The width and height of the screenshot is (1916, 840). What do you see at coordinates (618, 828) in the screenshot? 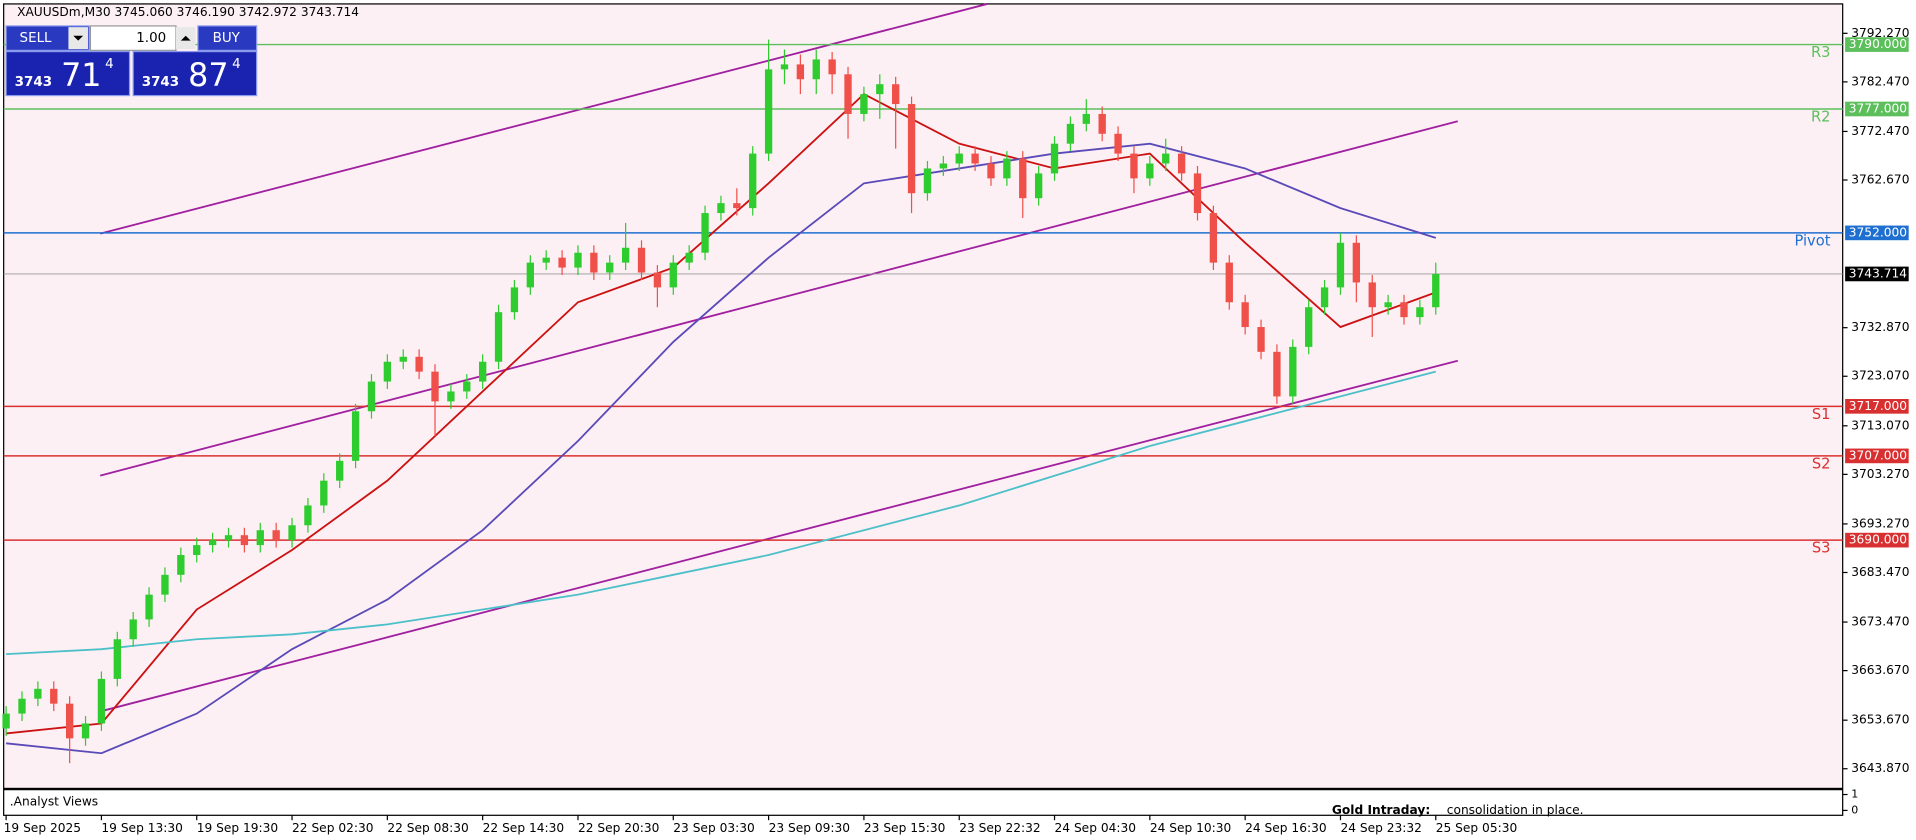
I see `x-tick-label: 22 Sep 20:30` at bounding box center [618, 828].